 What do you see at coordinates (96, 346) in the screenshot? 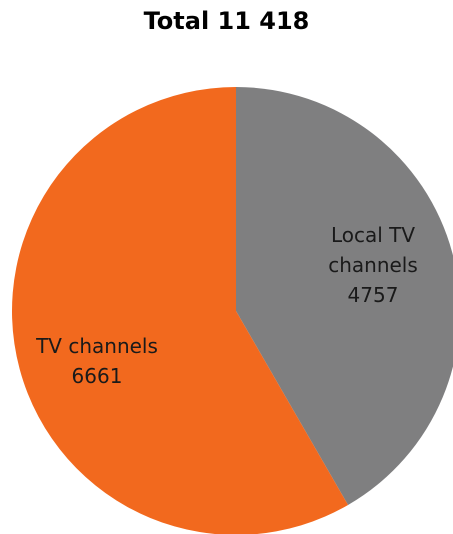
I see `slice-category-label-1: TV channels` at bounding box center [96, 346].